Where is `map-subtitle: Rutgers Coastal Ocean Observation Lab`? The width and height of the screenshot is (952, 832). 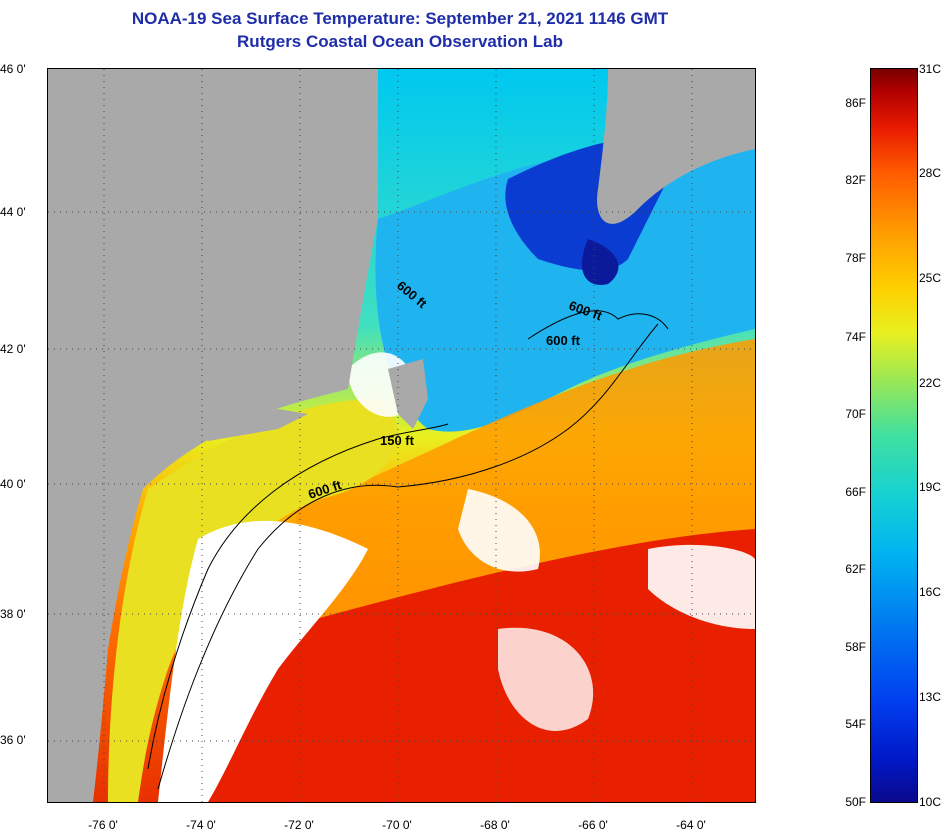
map-subtitle: Rutgers Coastal Ocean Observation Lab is located at coordinates (400, 41).